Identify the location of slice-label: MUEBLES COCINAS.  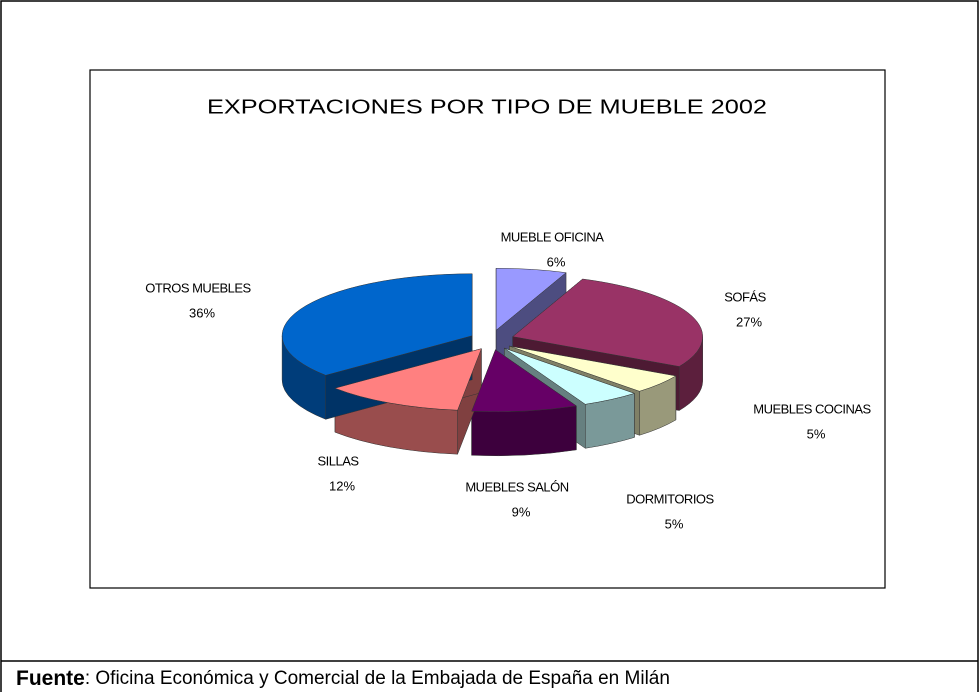
(812, 408).